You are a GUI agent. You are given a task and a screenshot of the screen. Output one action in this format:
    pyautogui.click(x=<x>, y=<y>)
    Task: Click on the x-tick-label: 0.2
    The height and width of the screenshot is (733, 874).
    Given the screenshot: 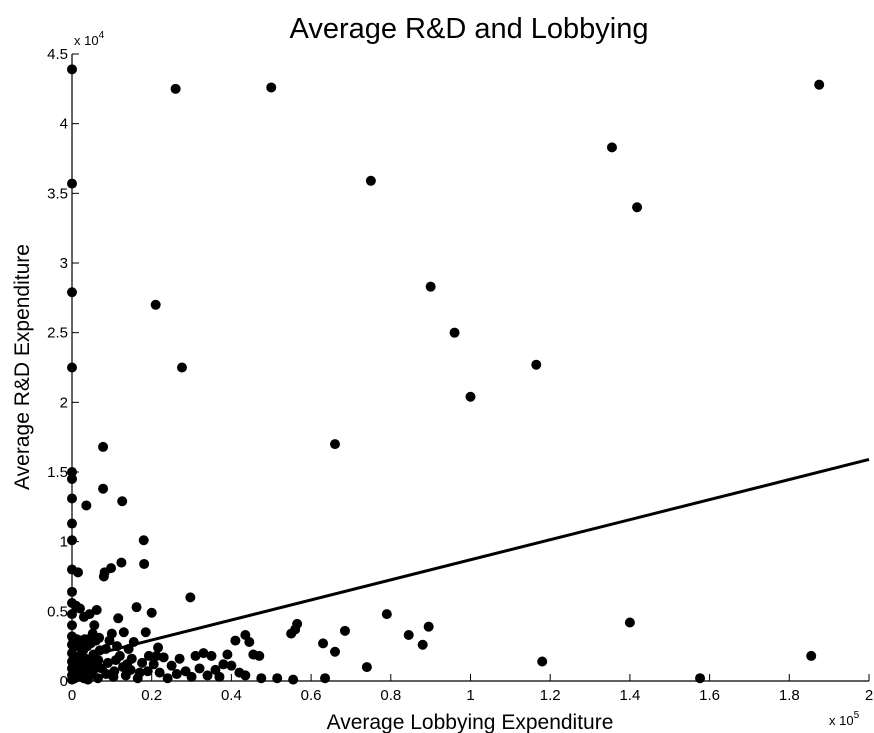 What is the action you would take?
    pyautogui.click(x=151, y=695)
    